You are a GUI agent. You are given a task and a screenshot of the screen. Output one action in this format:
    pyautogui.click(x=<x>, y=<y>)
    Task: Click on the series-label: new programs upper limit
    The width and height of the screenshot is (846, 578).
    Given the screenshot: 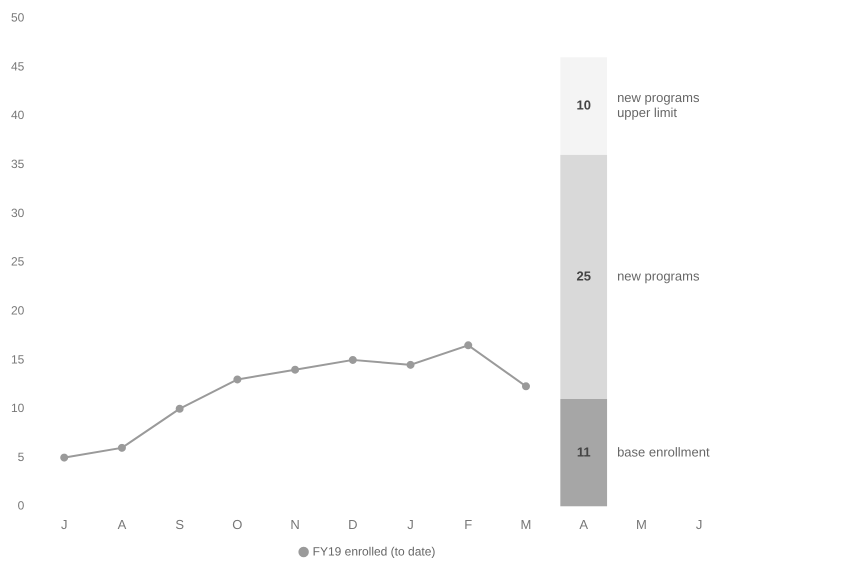 What is the action you would take?
    pyautogui.click(x=658, y=105)
    